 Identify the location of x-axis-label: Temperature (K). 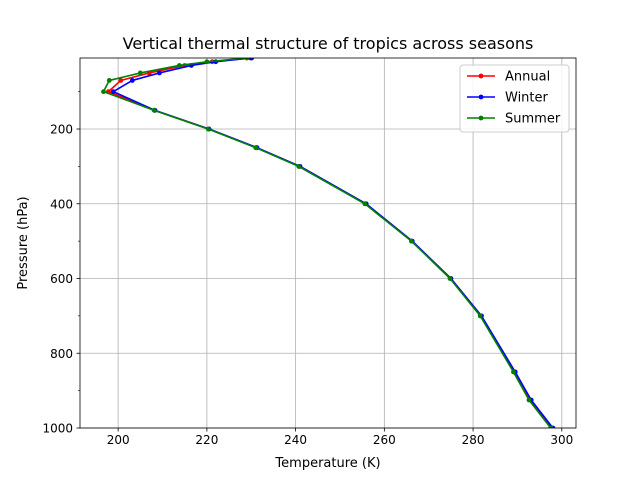
(327, 463).